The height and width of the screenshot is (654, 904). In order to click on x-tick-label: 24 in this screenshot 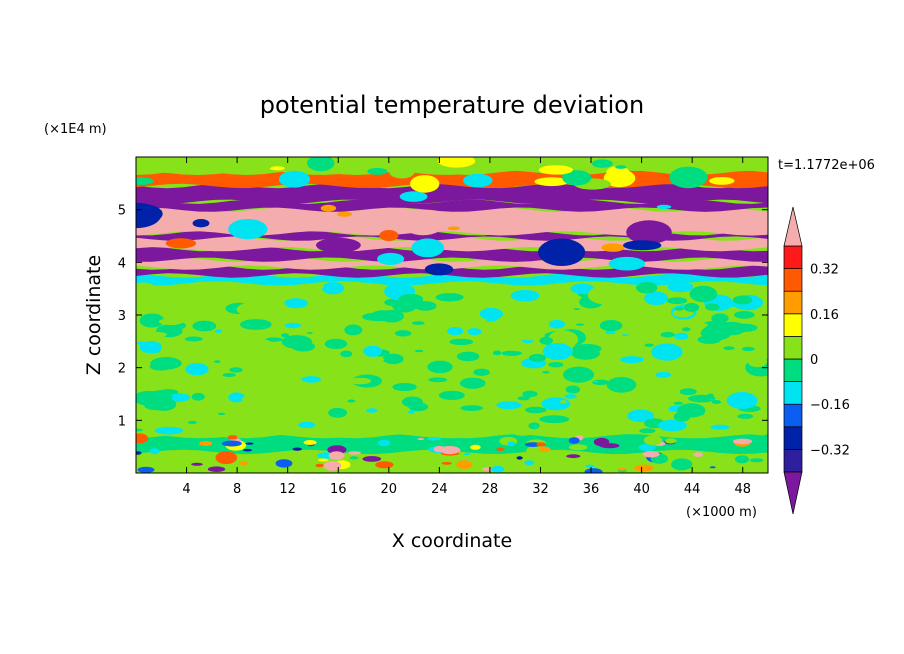, I will do `click(439, 489)`.